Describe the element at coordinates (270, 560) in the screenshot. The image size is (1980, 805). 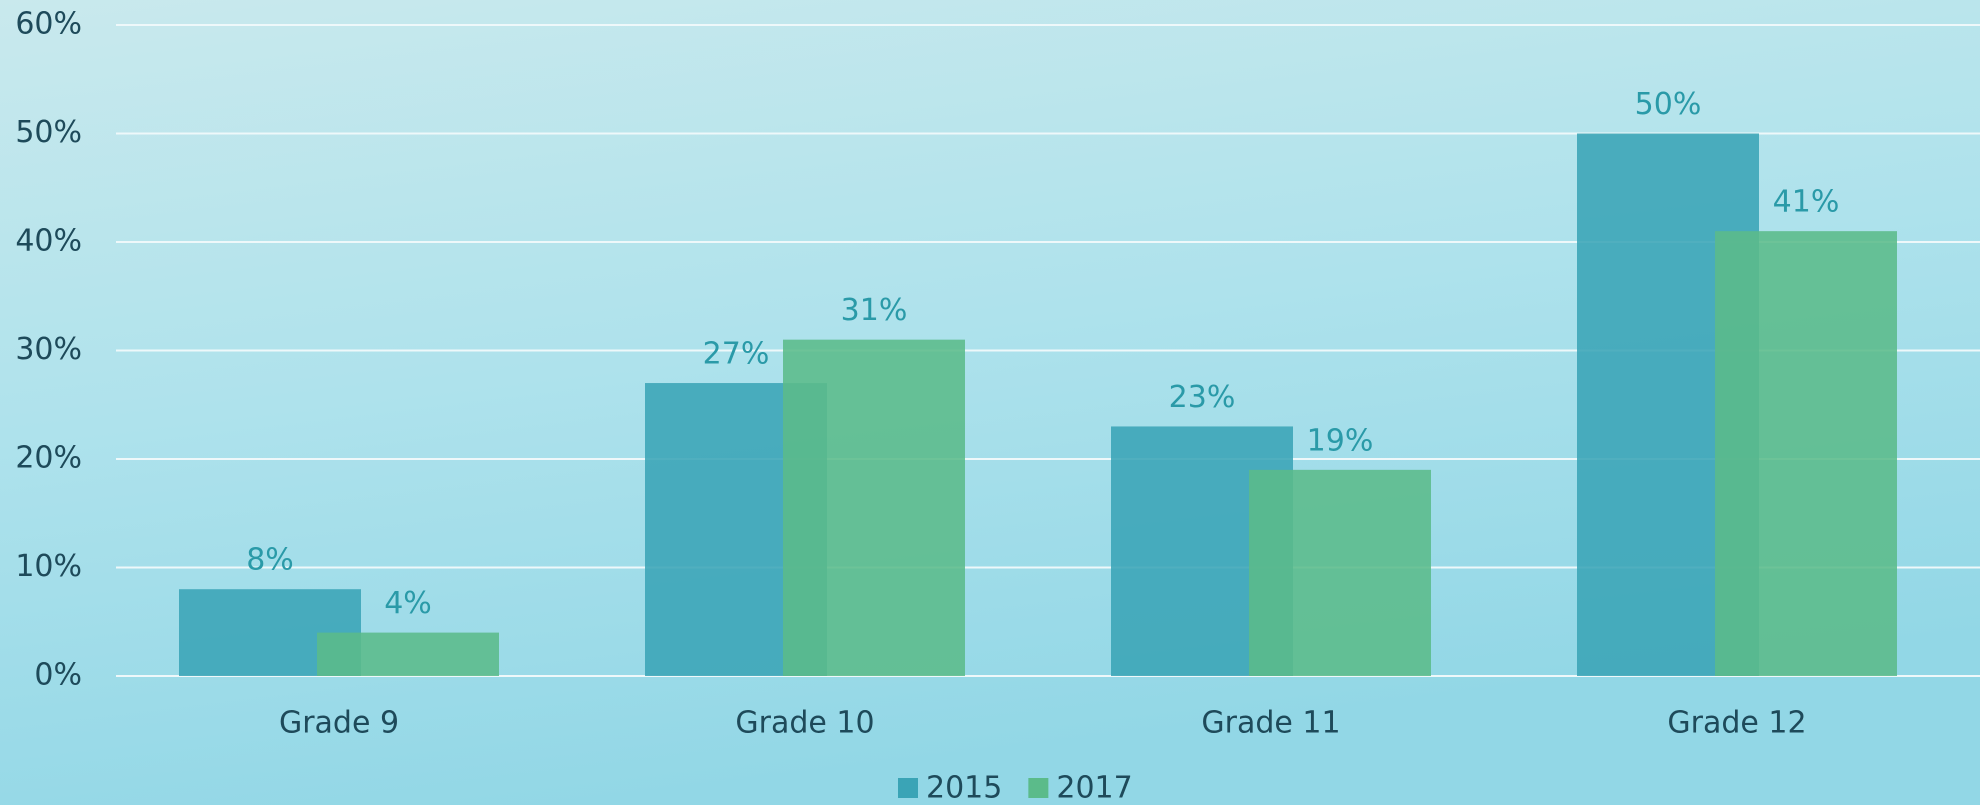
I see `value-label: 8%` at that location.